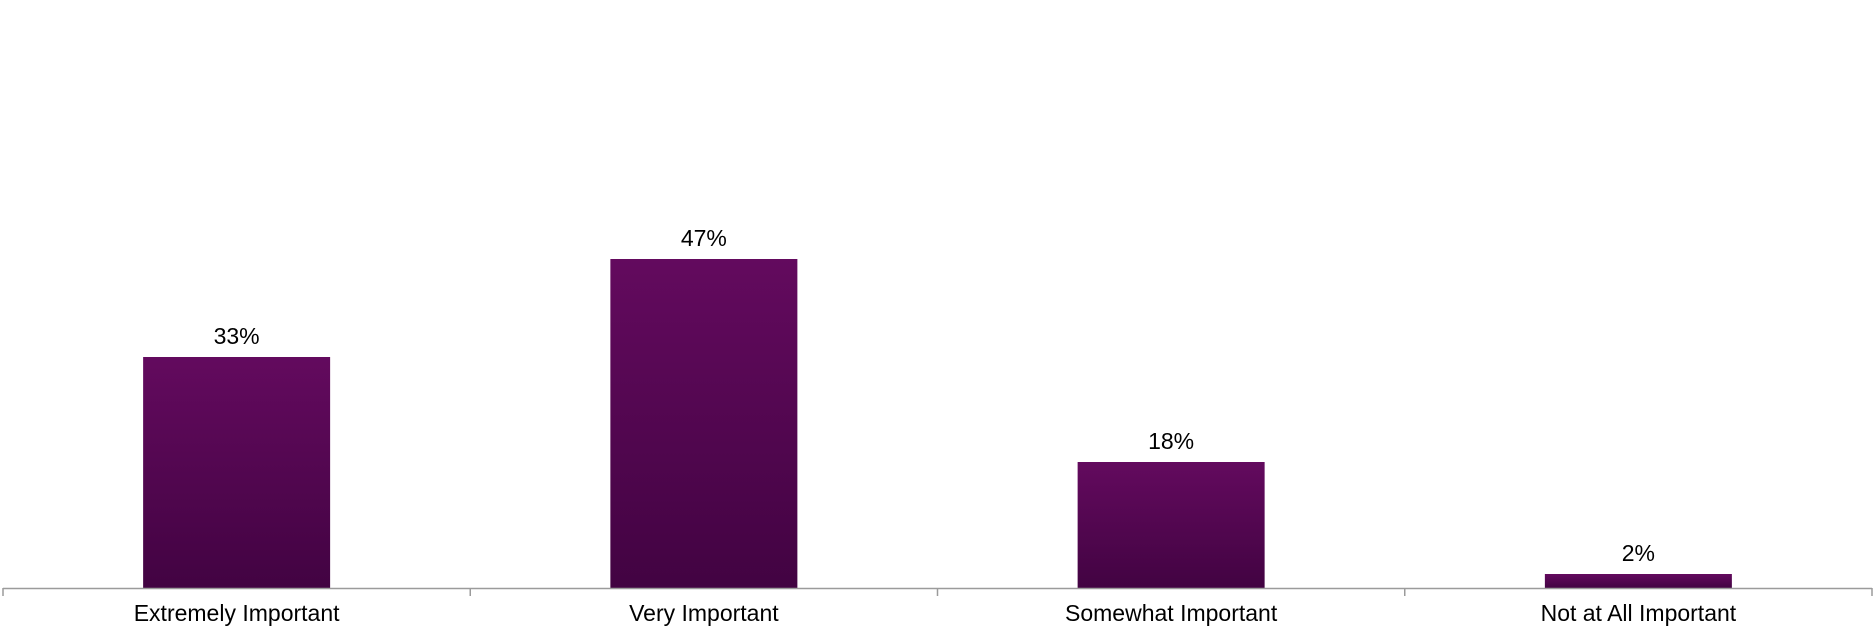  I want to click on bar-value-label: 18%, so click(1171, 441).